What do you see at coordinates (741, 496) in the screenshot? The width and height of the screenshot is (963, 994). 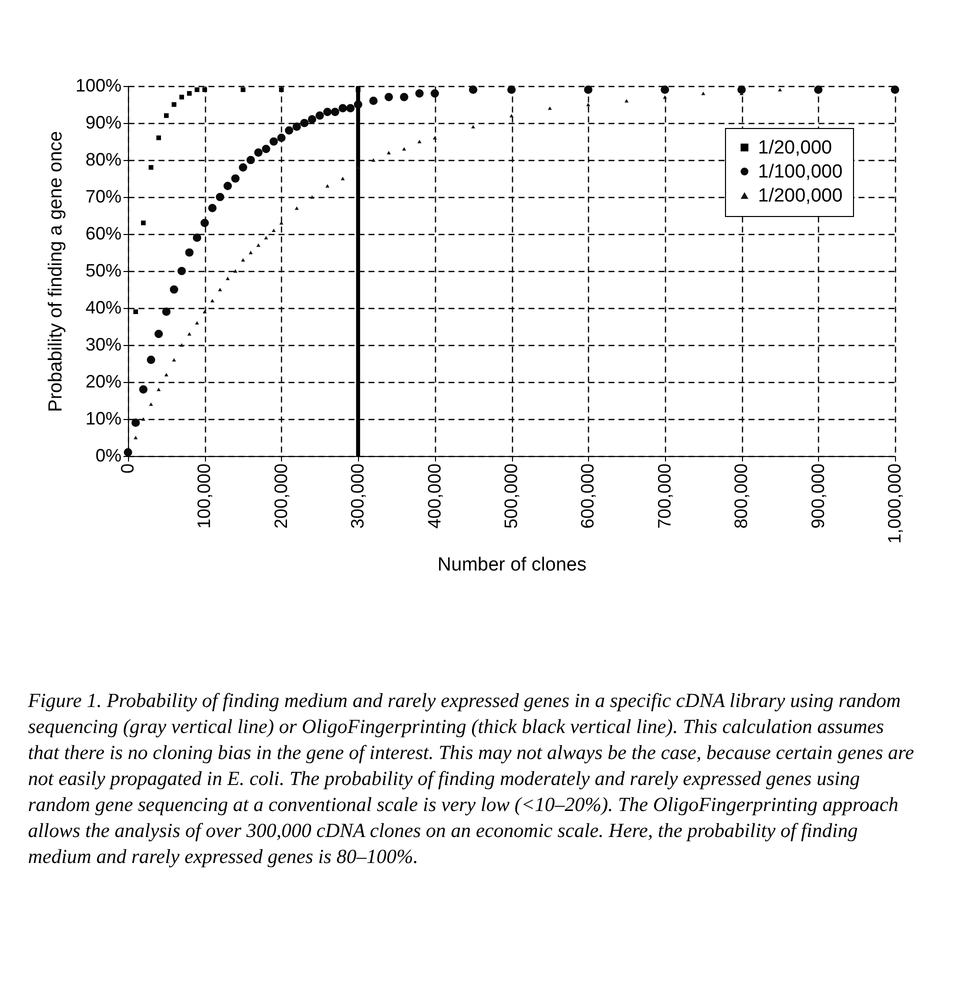 I see `x-tick-label: 800,000` at bounding box center [741, 496].